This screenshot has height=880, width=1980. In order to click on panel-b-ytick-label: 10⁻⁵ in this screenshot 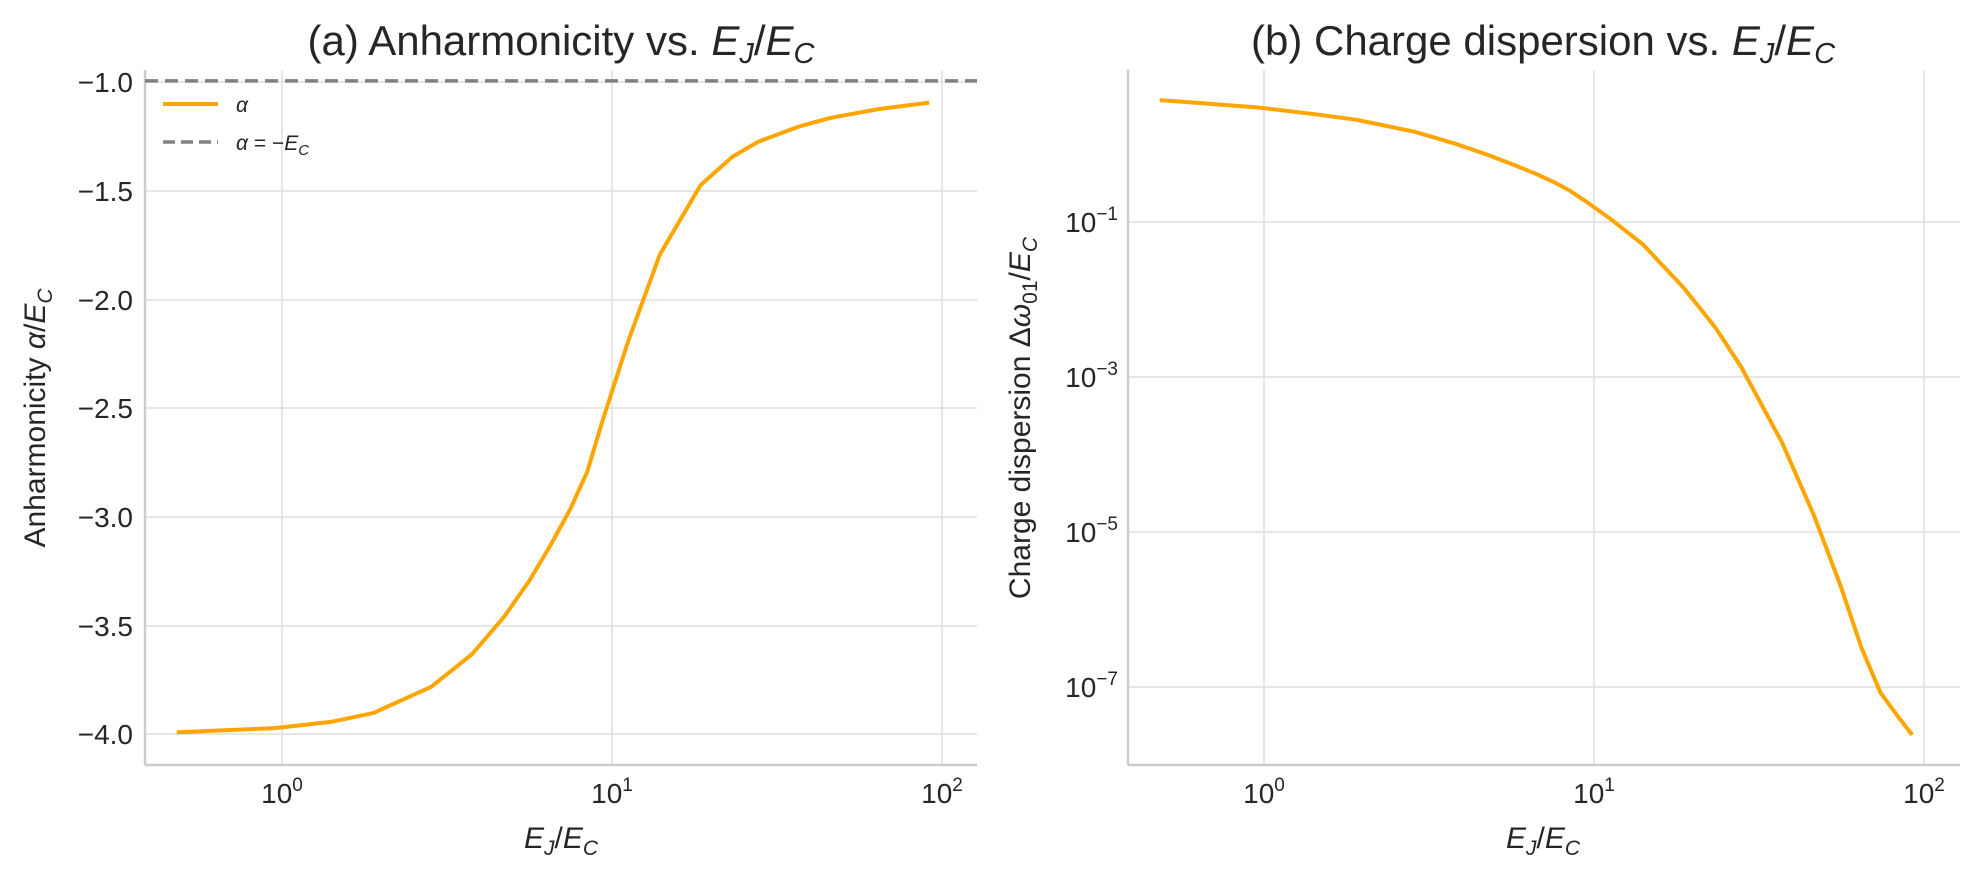, I will do `click(1091, 531)`.